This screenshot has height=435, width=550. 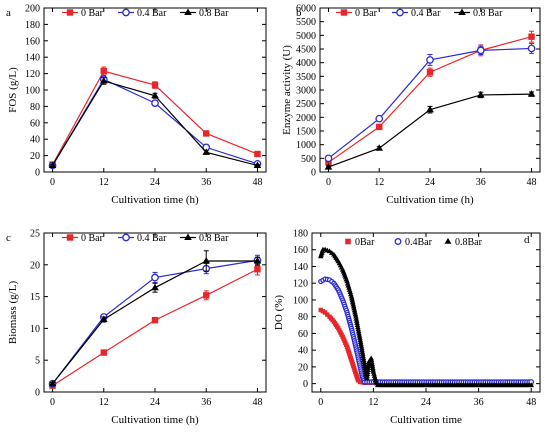 What do you see at coordinates (104, 402) in the screenshot?
I see `x-tick-label: 12` at bounding box center [104, 402].